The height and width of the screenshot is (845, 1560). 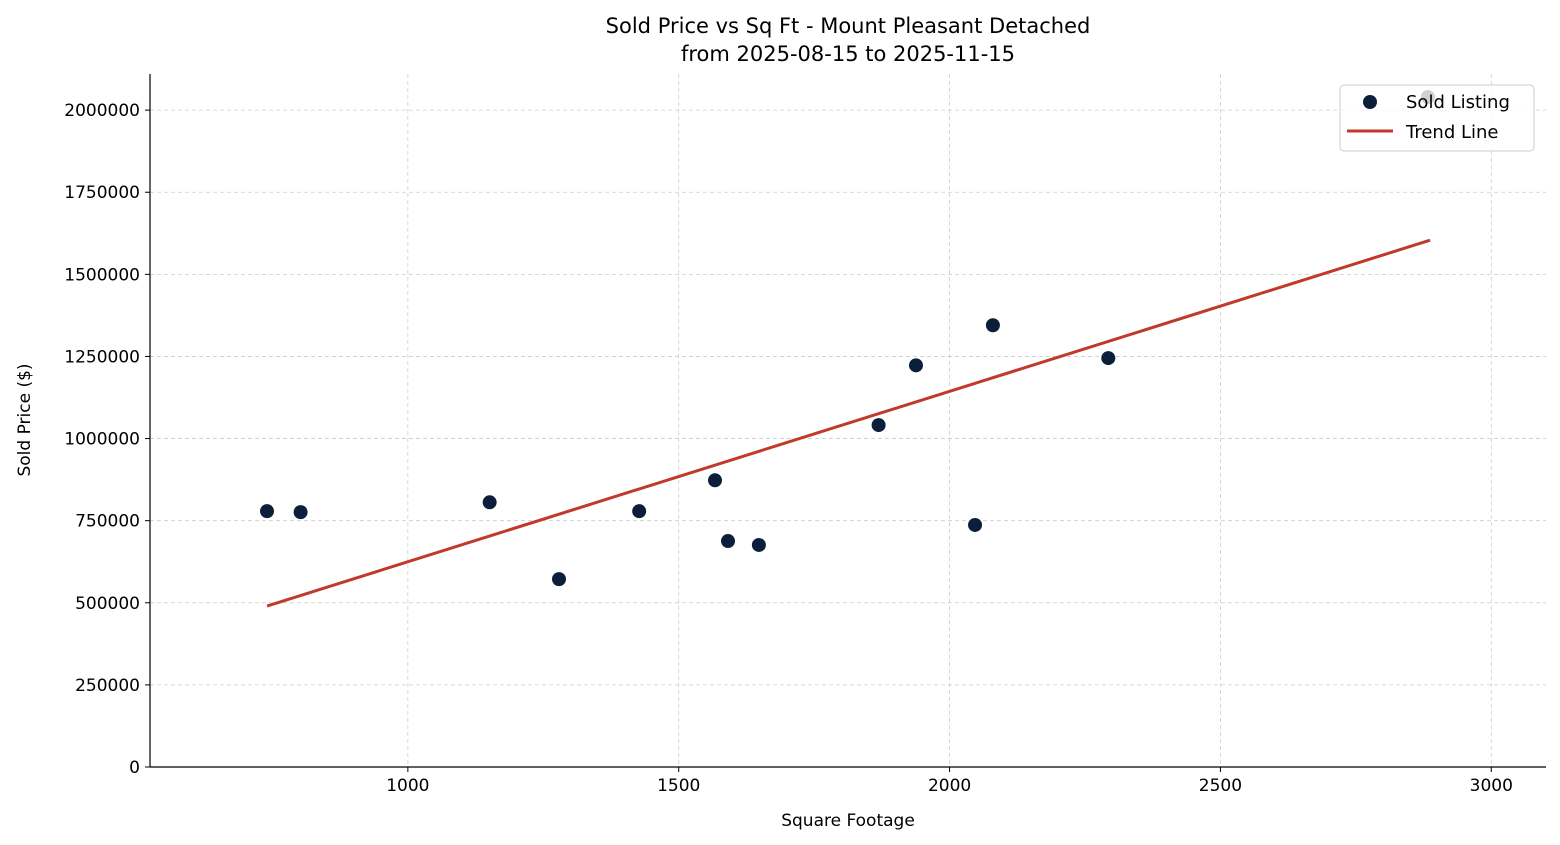 What do you see at coordinates (1491, 786) in the screenshot?
I see `x-tick-label: 3000` at bounding box center [1491, 786].